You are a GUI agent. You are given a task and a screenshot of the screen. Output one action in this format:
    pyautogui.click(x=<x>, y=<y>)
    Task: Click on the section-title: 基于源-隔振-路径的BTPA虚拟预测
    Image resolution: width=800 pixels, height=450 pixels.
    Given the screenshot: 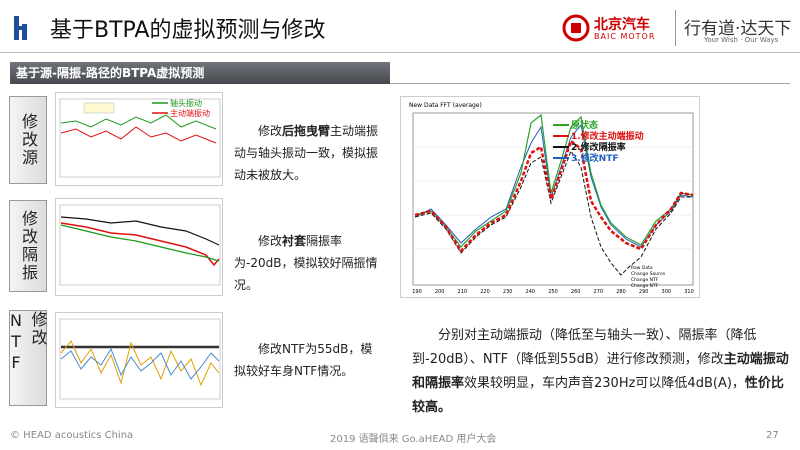 What is the action you would take?
    pyautogui.click(x=200, y=73)
    